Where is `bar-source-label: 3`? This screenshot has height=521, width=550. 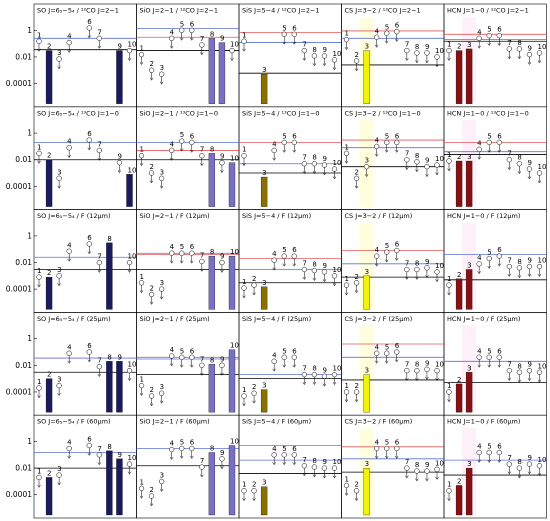
bar-source-label: 3 is located at coordinates (469, 45).